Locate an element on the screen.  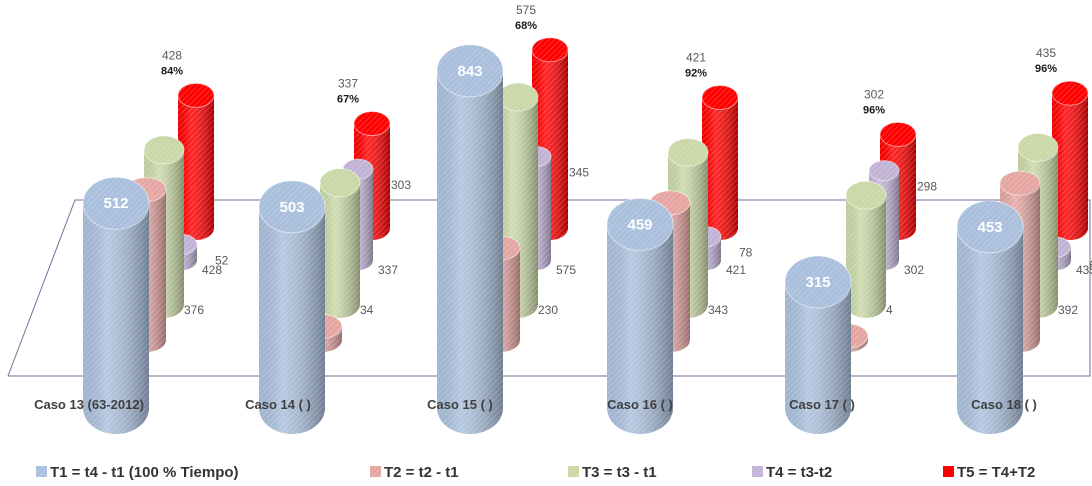
value-label-t3-6: 435 is located at coordinates (1084, 270).